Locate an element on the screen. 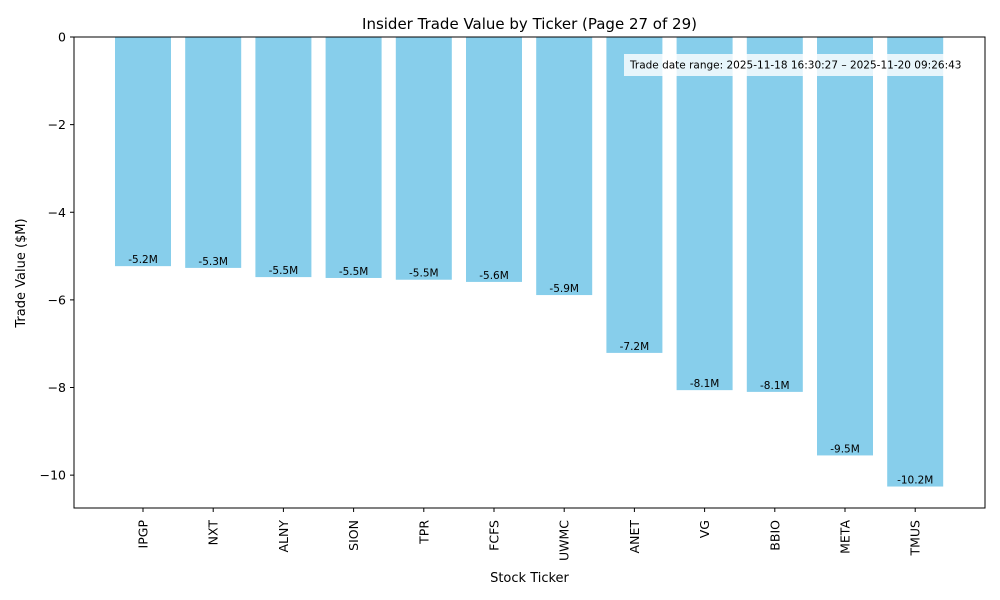 This screenshot has width=1000, height=600. data-label-meta: -9.5M is located at coordinates (845, 449).